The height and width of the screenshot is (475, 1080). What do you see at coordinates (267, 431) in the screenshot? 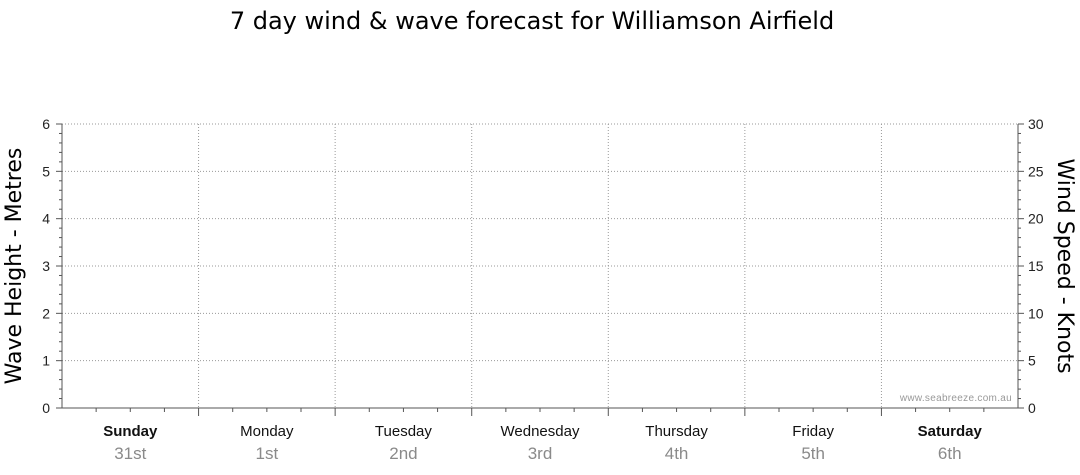
I see `day-name-label: Monday` at bounding box center [267, 431].